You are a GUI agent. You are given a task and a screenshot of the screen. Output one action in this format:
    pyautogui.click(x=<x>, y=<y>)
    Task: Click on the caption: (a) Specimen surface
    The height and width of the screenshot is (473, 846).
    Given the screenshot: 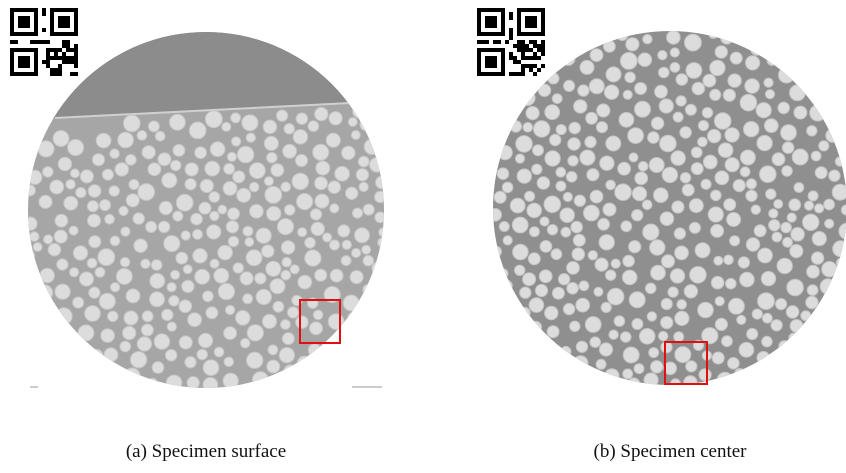 What is the action you would take?
    pyautogui.click(x=206, y=451)
    